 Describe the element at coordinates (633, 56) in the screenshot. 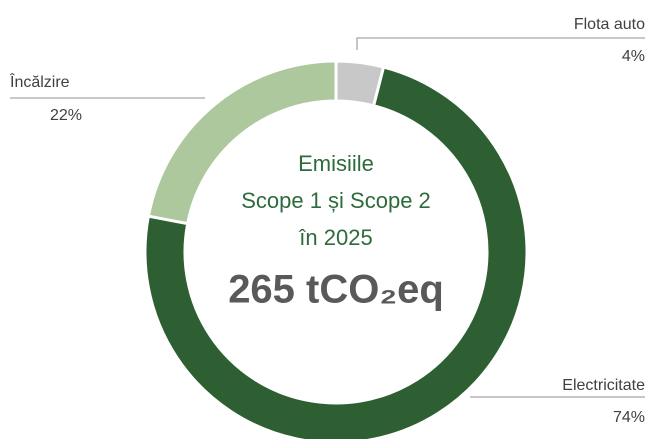

I see `value-label: 4%` at that location.